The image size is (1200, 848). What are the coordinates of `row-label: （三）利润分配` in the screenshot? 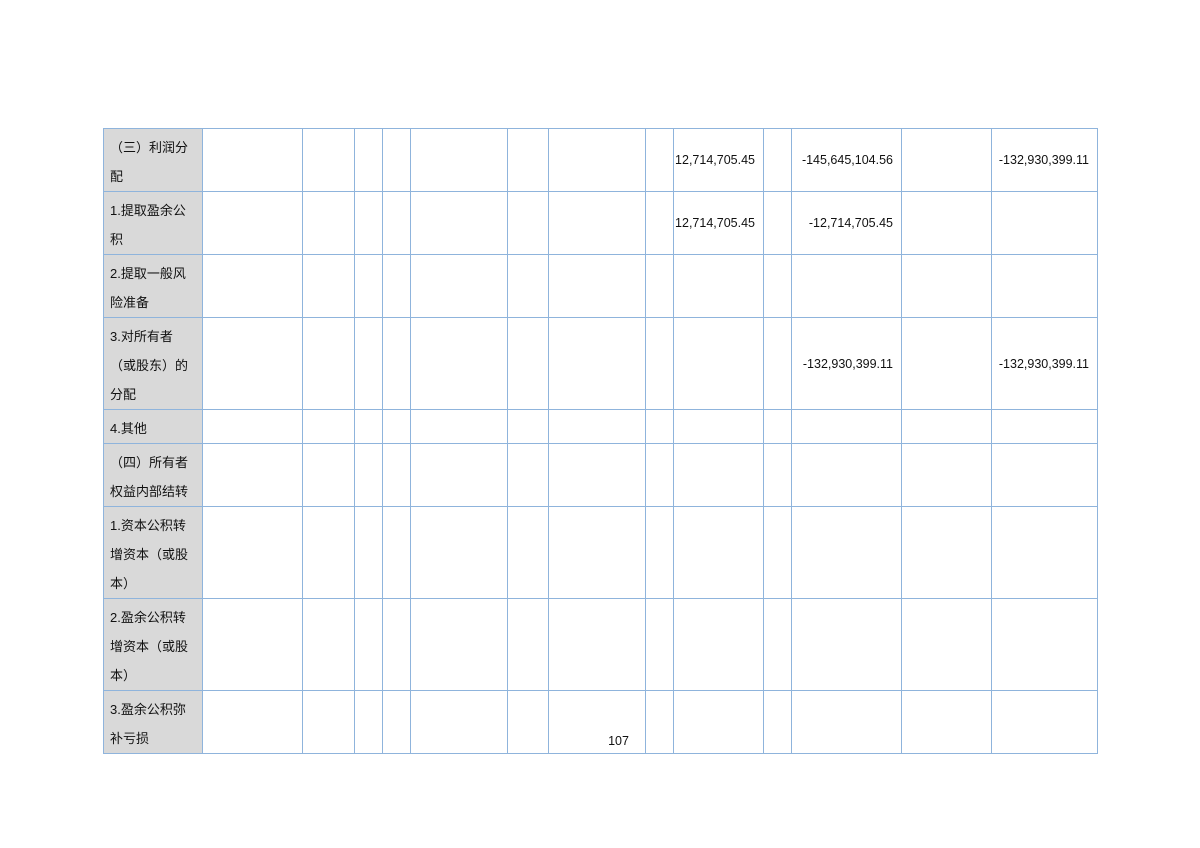 It's located at (153, 160).